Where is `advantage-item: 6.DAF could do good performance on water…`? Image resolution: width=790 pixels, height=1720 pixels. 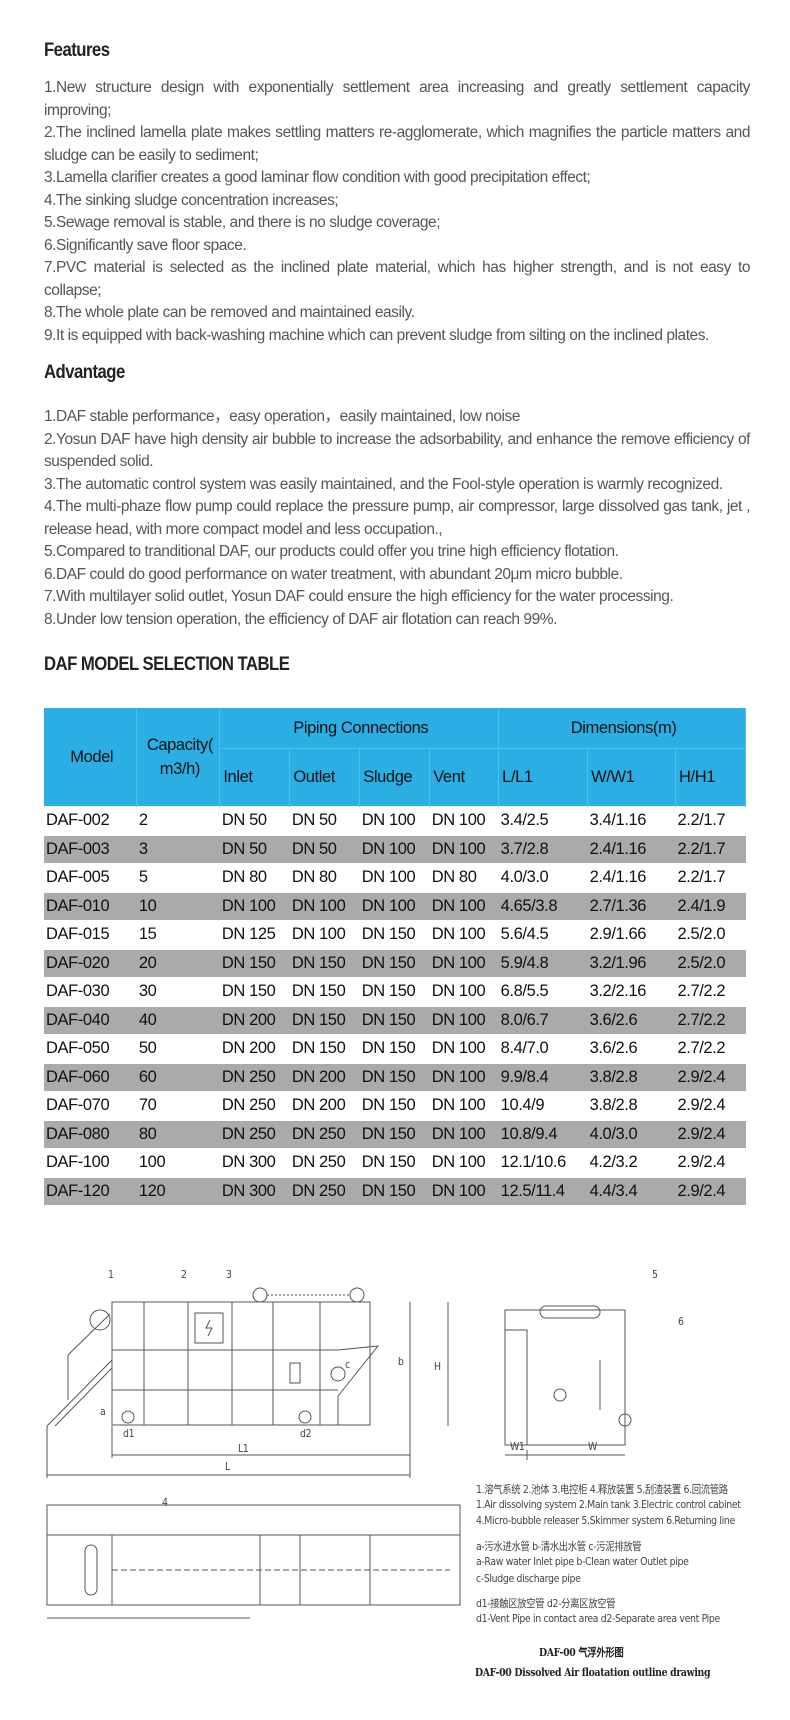 advantage-item: 6.DAF could do good performance on water… is located at coordinates (333, 574).